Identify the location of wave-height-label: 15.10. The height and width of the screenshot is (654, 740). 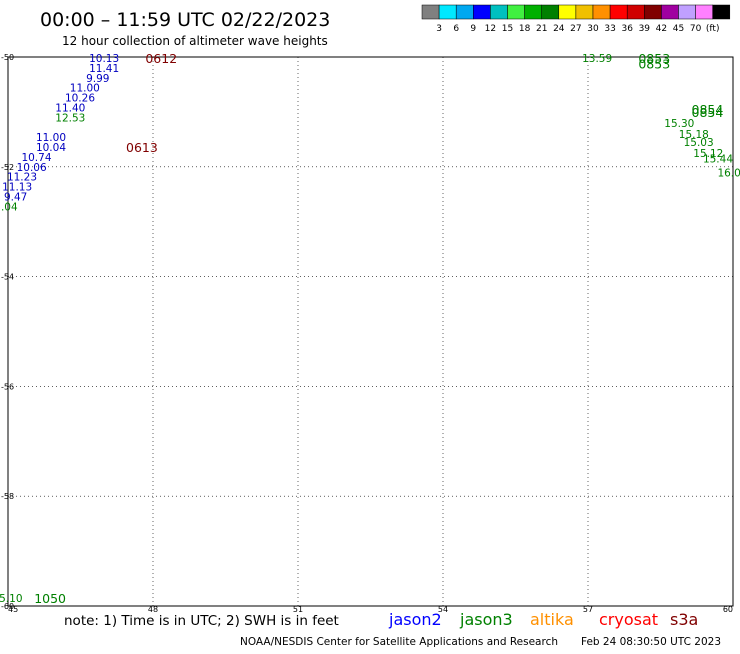
(11, 599).